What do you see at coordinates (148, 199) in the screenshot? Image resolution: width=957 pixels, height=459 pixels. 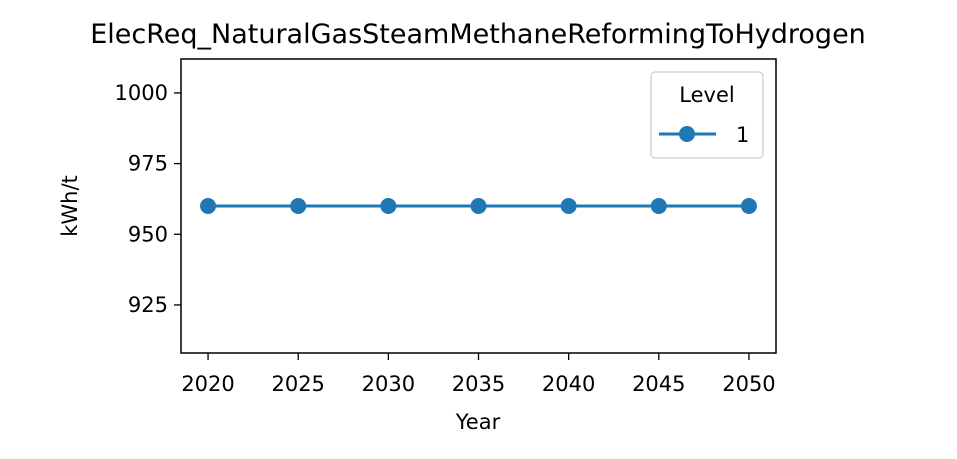 I see `y-axis: 925 950 975 1000` at bounding box center [148, 199].